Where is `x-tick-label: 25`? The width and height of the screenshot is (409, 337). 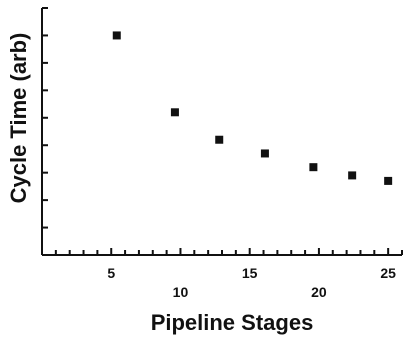 x-tick-label: 25 is located at coordinates (388, 273).